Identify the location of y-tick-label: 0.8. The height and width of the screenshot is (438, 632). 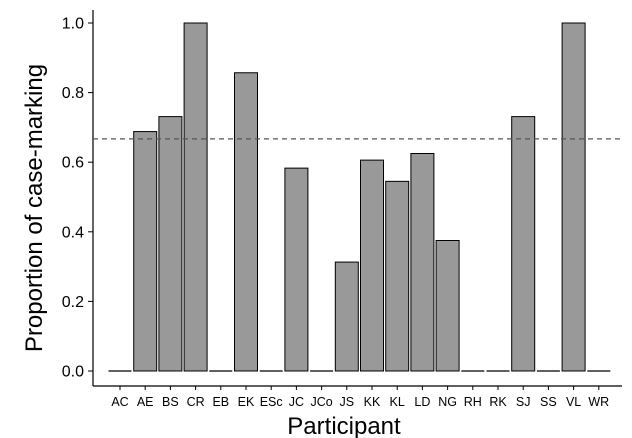
(73, 93).